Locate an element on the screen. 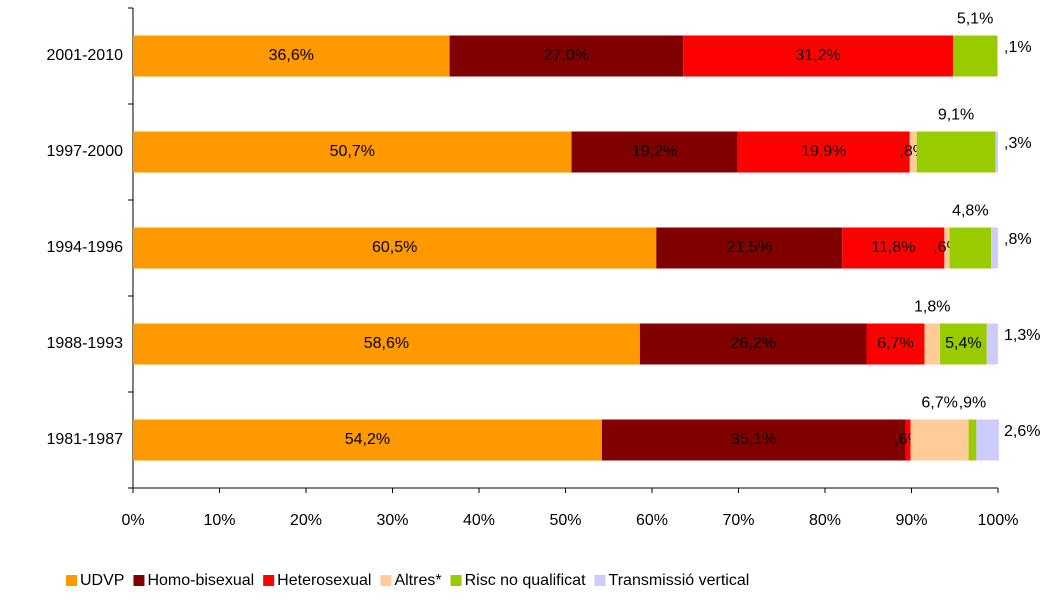  data-label: 1,3% is located at coordinates (1022, 335).